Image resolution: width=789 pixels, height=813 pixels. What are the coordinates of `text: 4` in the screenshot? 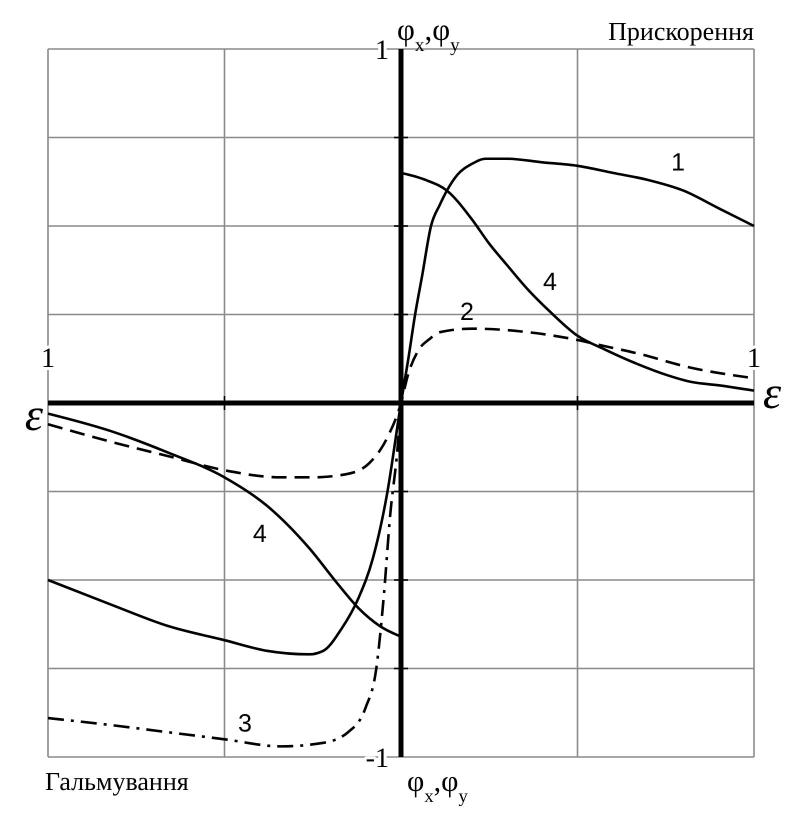 It's located at (259, 534).